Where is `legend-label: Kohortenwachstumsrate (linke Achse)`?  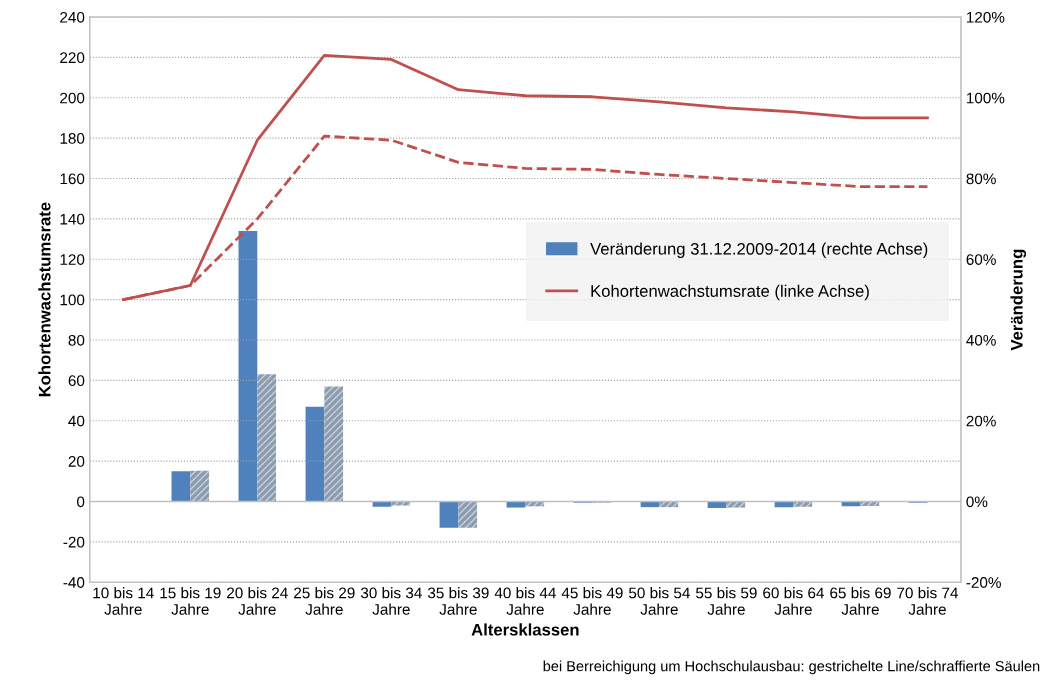 legend-label: Kohortenwachstumsrate (linke Achse) is located at coordinates (730, 292).